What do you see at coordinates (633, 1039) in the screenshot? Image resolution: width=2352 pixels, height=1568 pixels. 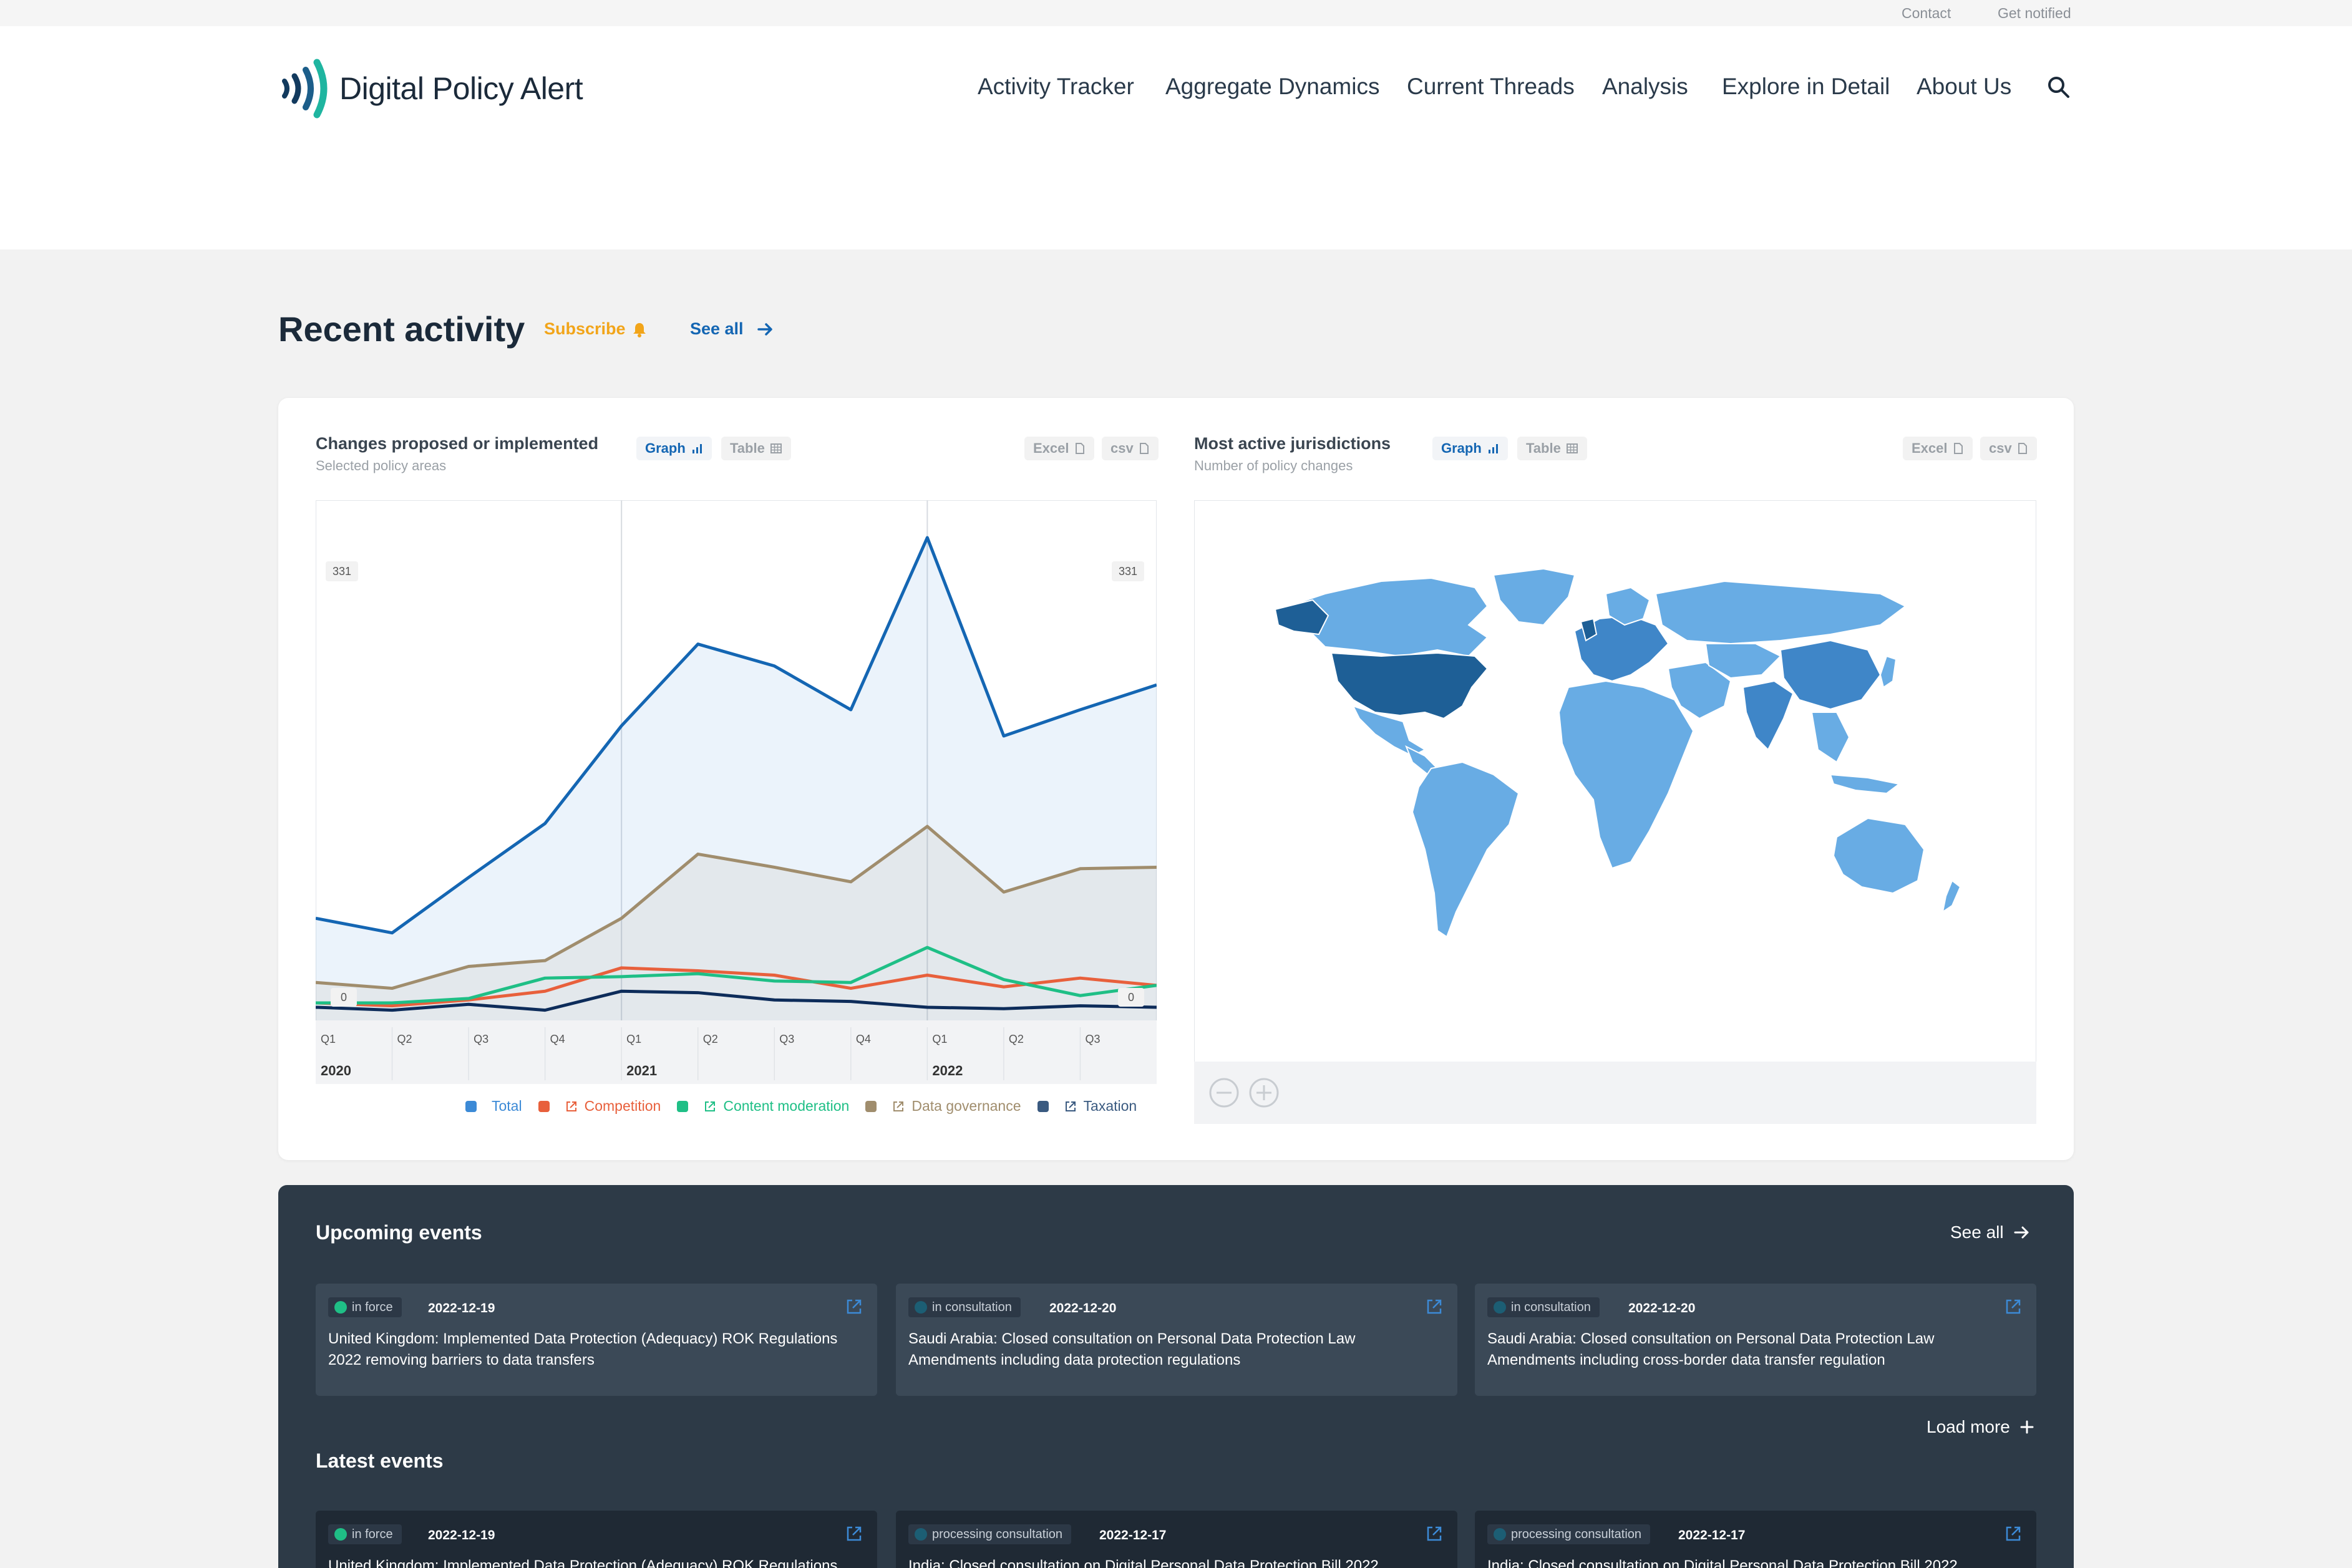 I see `x-tick-label: Q1` at bounding box center [633, 1039].